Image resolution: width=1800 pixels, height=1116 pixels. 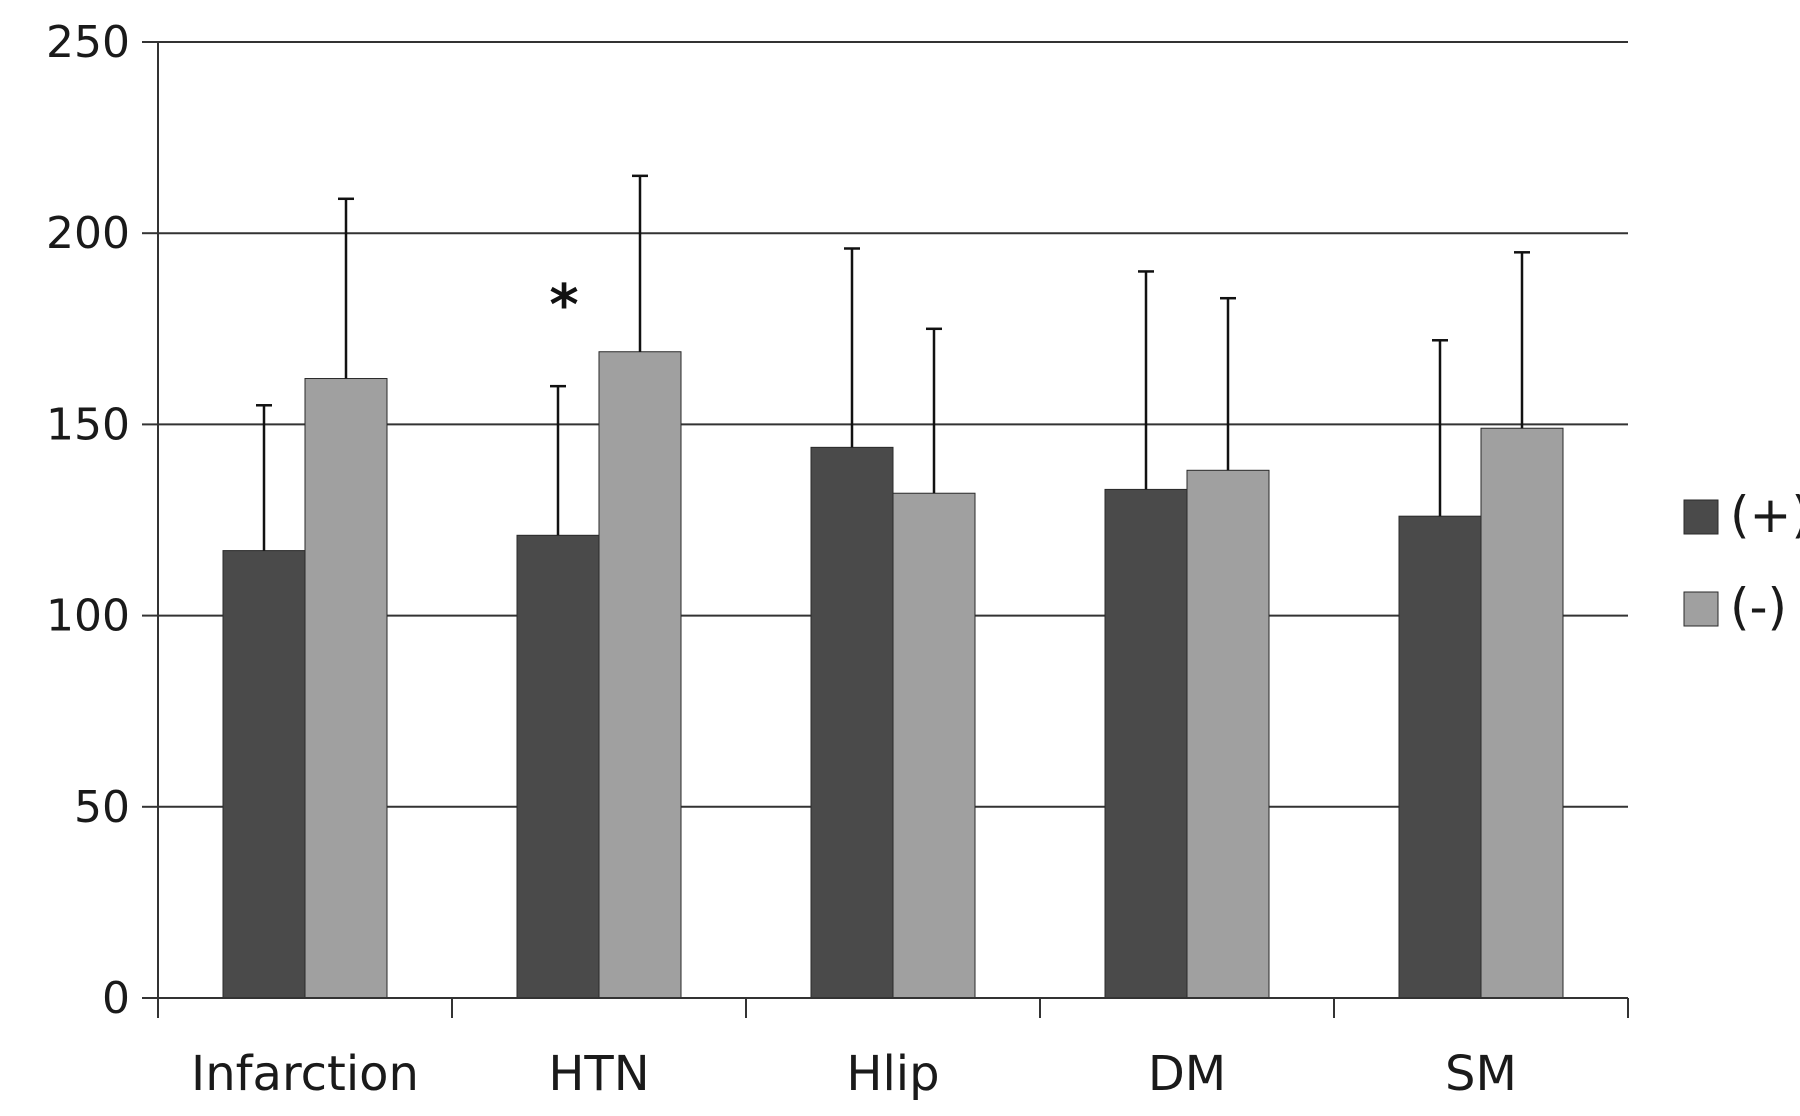 What do you see at coordinates (305, 1074) in the screenshot?
I see `x-category-label: Infarction` at bounding box center [305, 1074].